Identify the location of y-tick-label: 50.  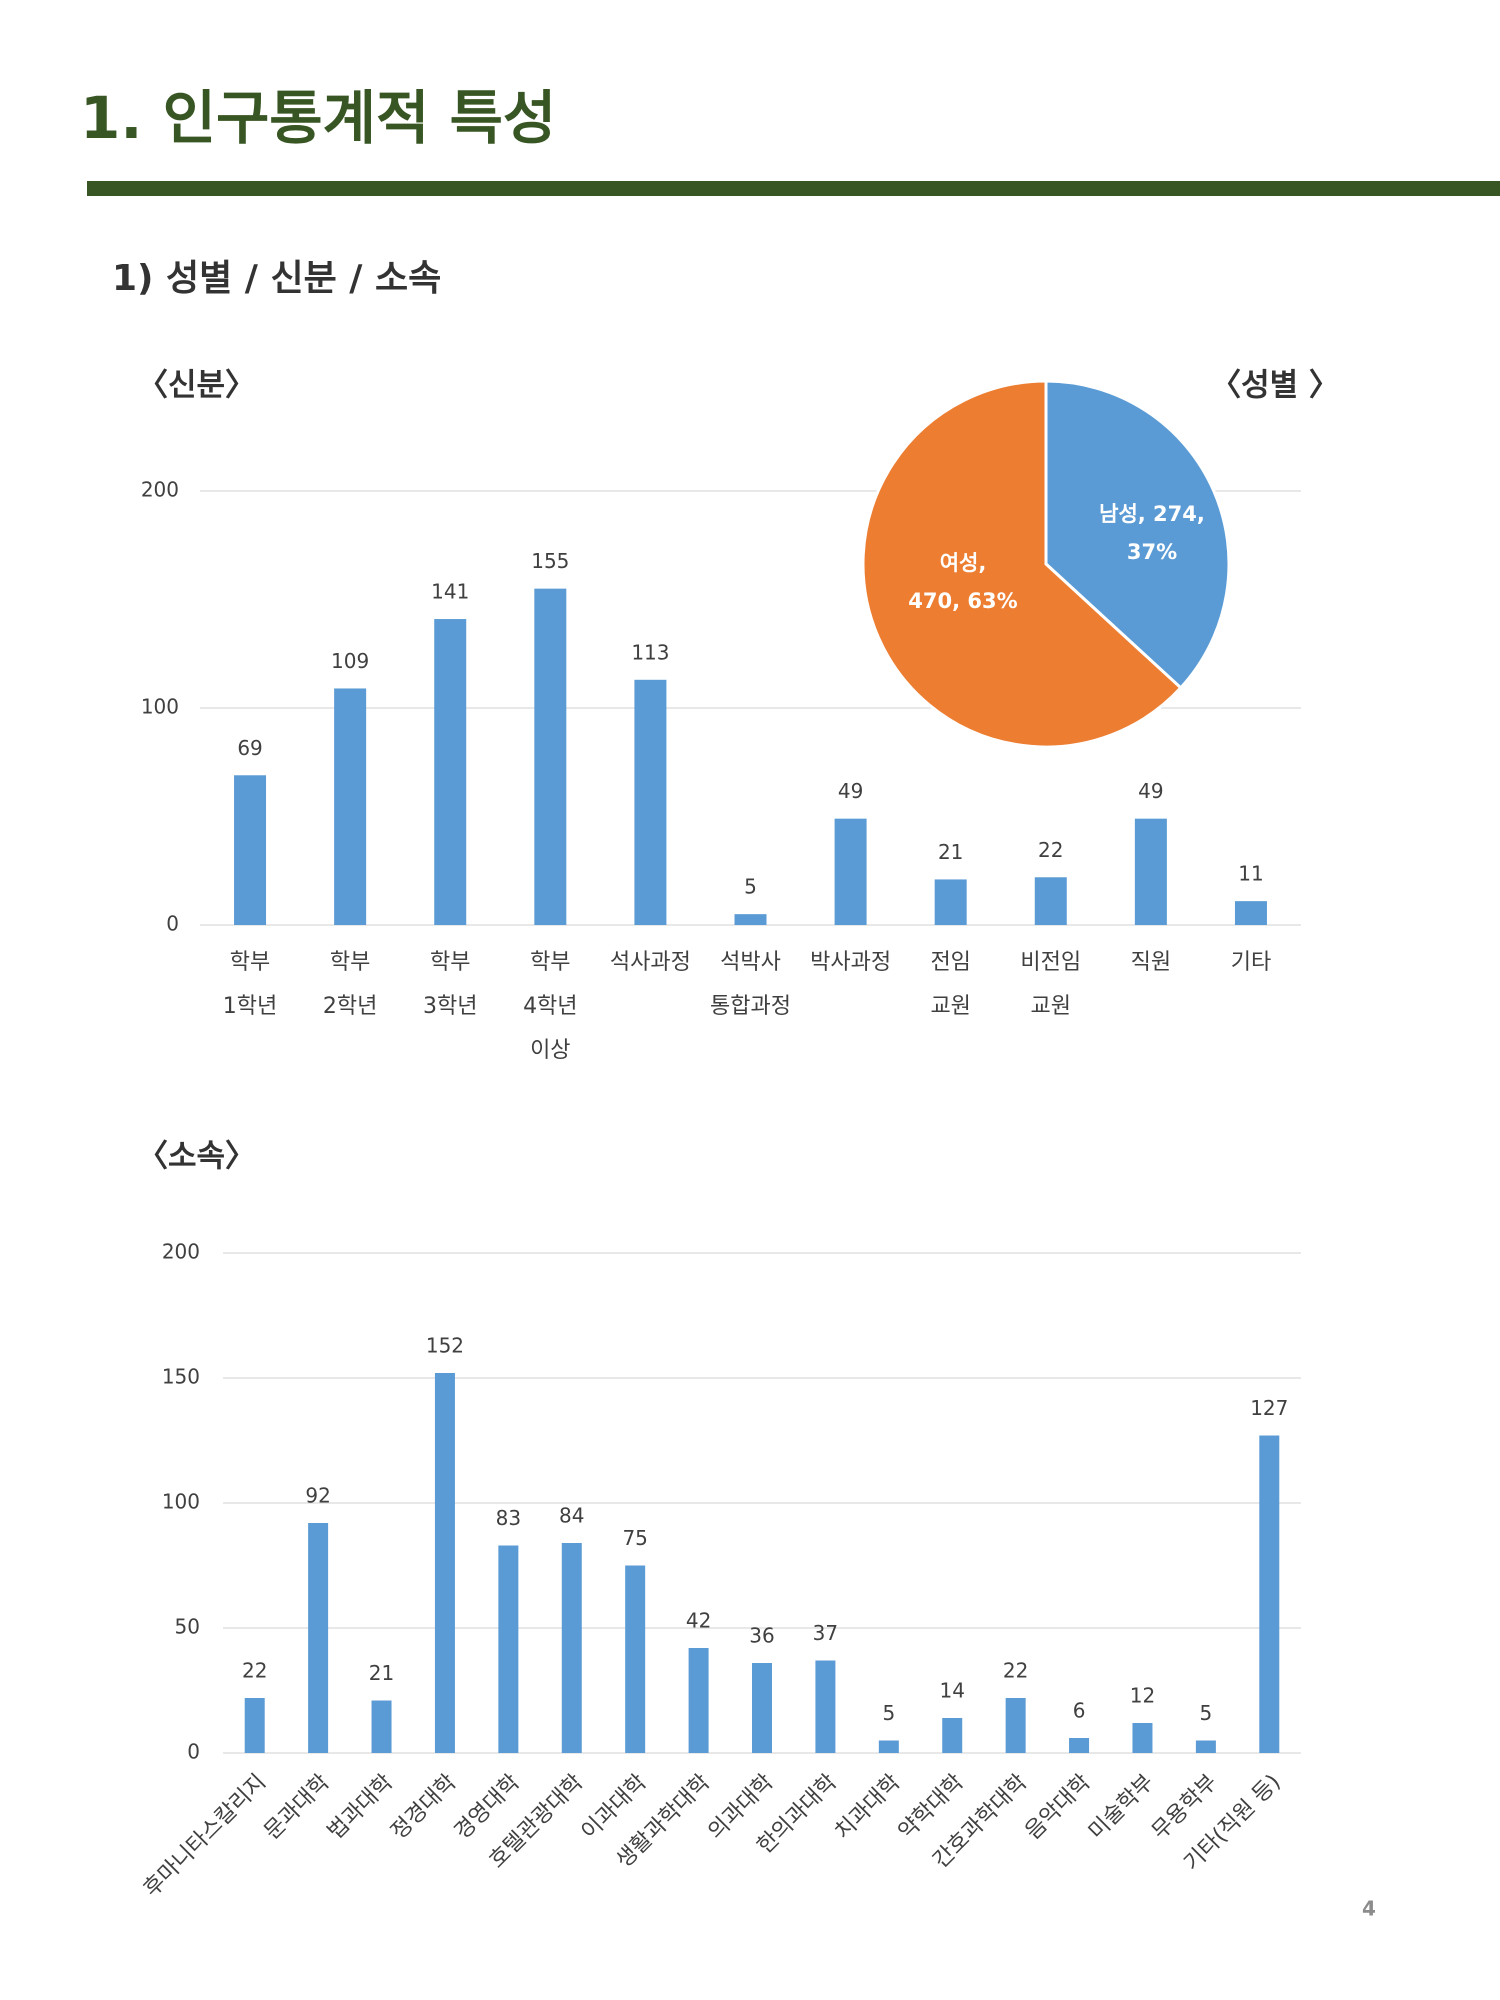
(187, 1627).